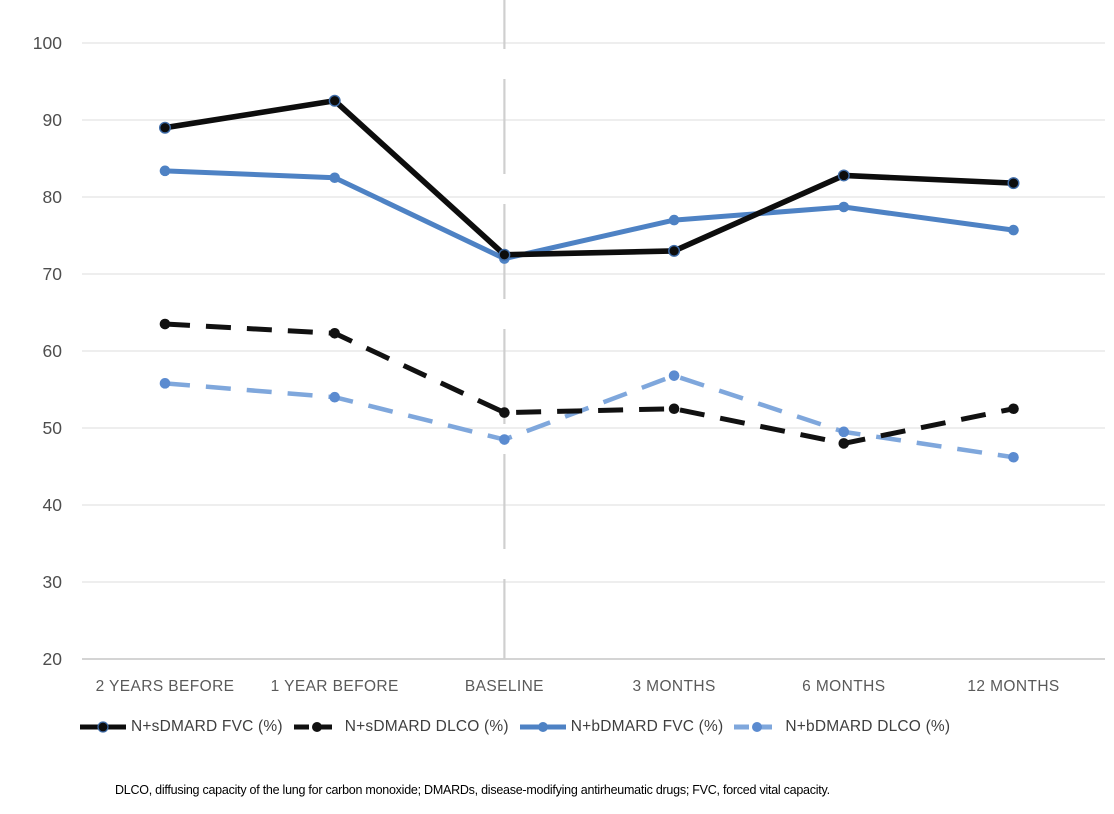  Describe the element at coordinates (673, 686) in the screenshot. I see `x-axis-tick-label: 3 MONTHS` at that location.